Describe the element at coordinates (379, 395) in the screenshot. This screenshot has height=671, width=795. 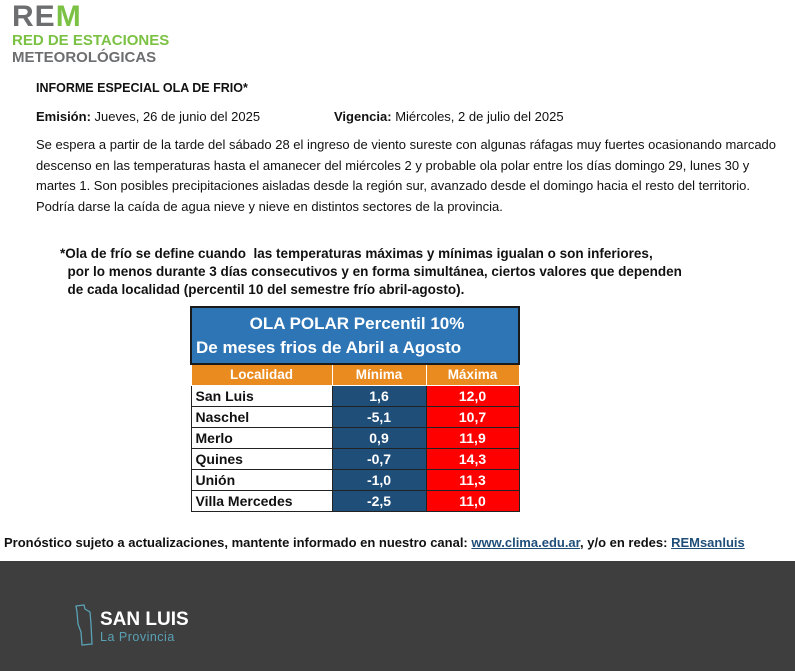
I see `cell-minima: 1,6` at that location.